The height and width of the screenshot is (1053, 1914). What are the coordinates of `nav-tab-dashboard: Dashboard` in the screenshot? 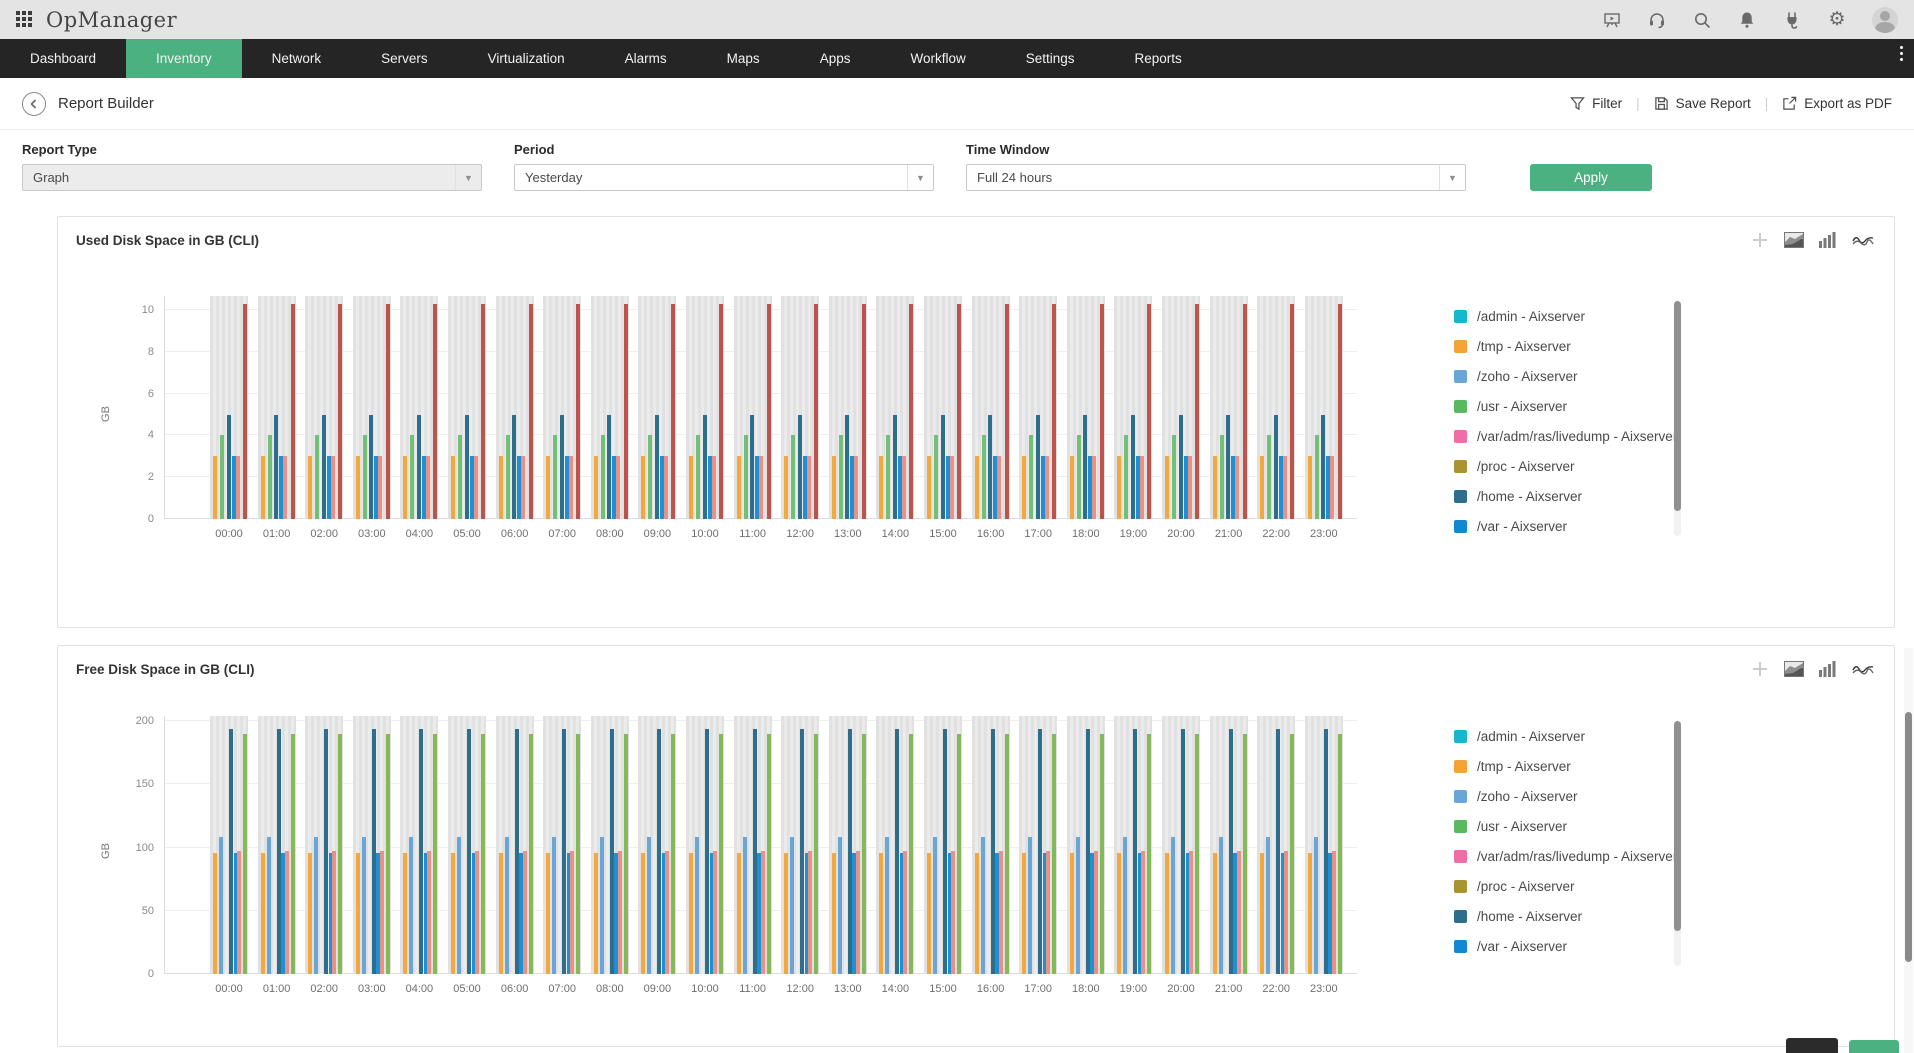 It's located at (63, 58).